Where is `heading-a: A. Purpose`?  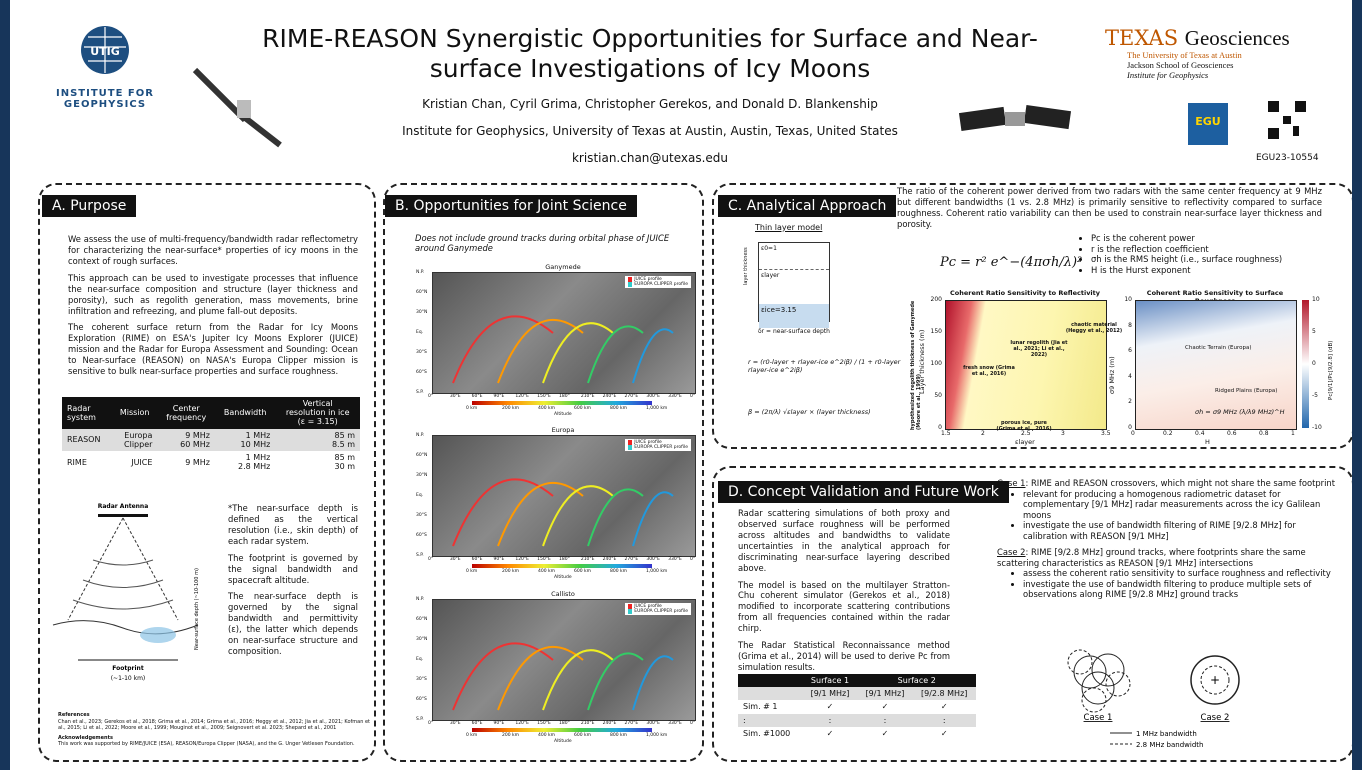 heading-a: A. Purpose is located at coordinates (89, 206).